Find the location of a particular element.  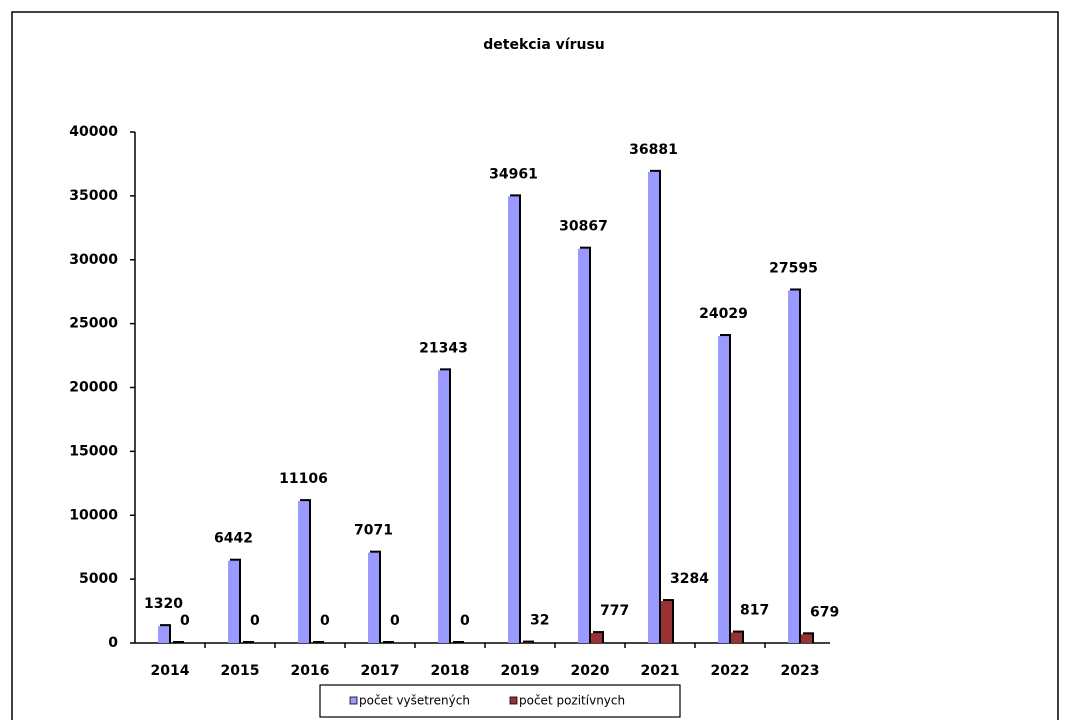

y-tick-label: 10000 is located at coordinates (93, 515).